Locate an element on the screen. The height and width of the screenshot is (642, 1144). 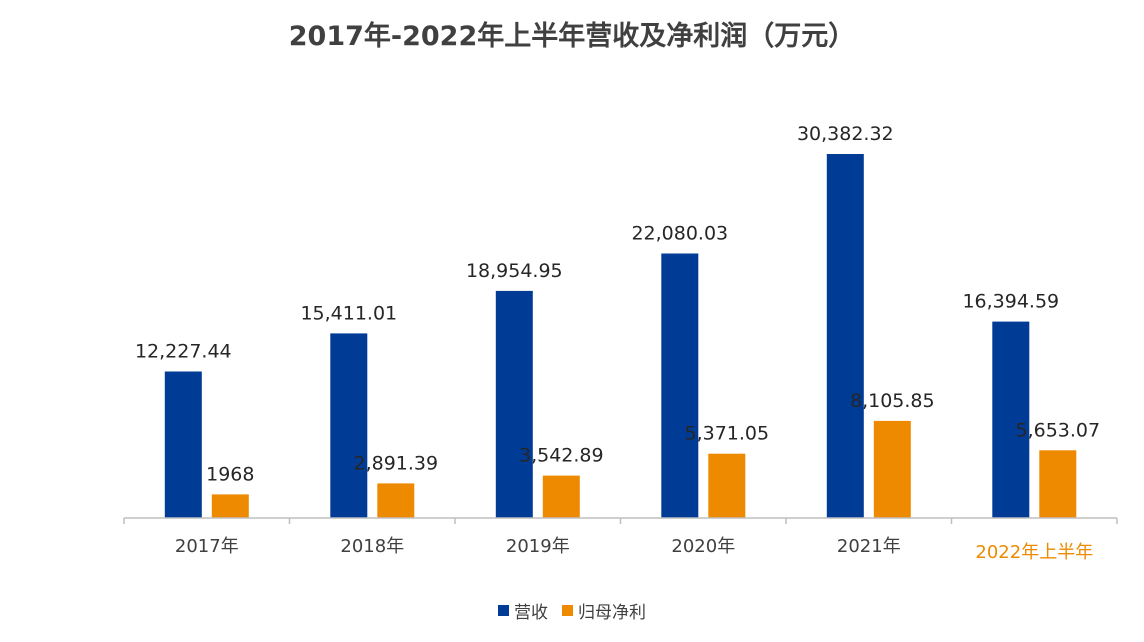
legend-label-net-profit: 归母净利 is located at coordinates (612, 613).